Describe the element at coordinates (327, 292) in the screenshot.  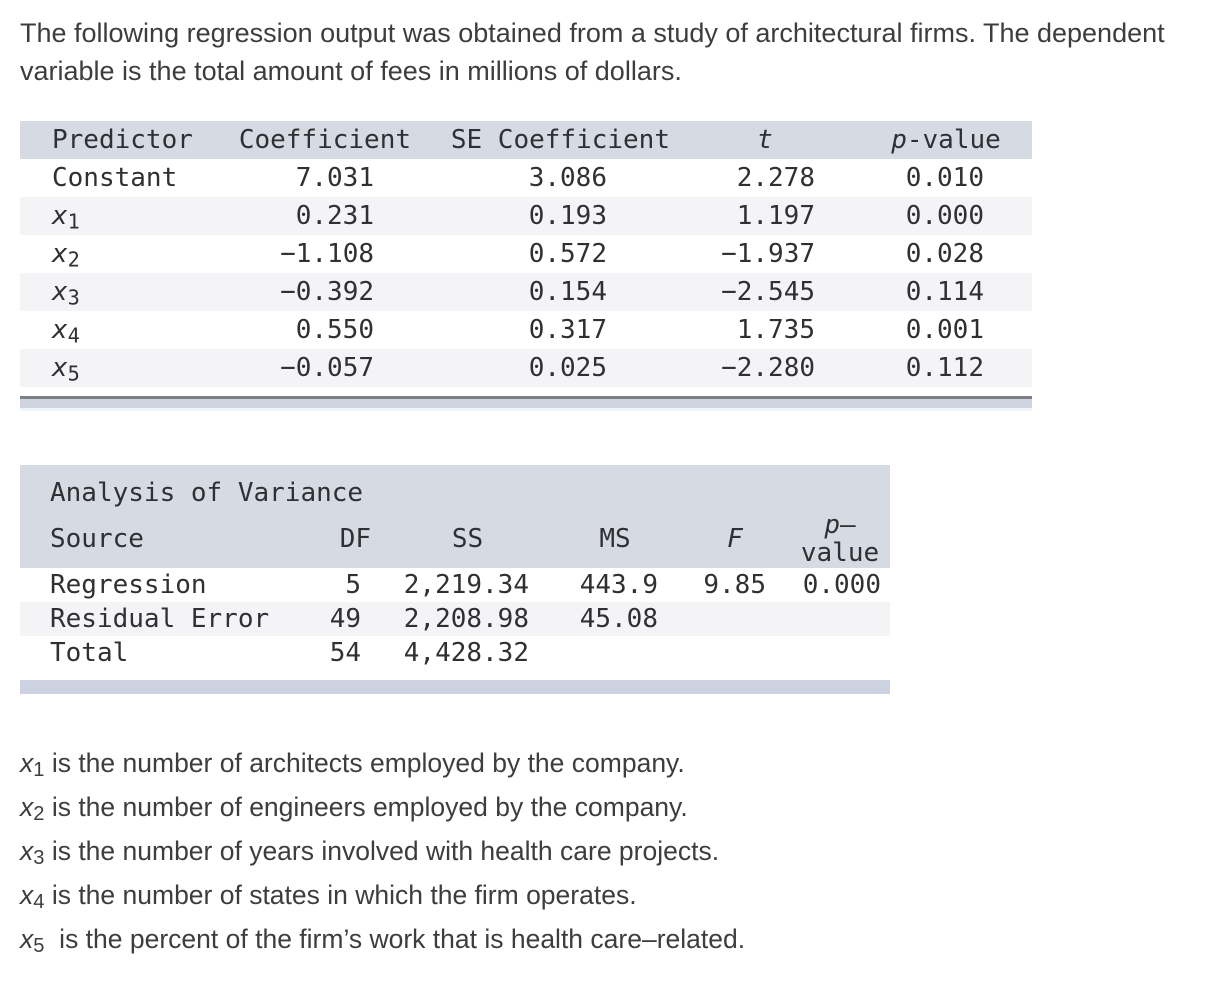
I see `coefficient-cell: −0.392` at that location.